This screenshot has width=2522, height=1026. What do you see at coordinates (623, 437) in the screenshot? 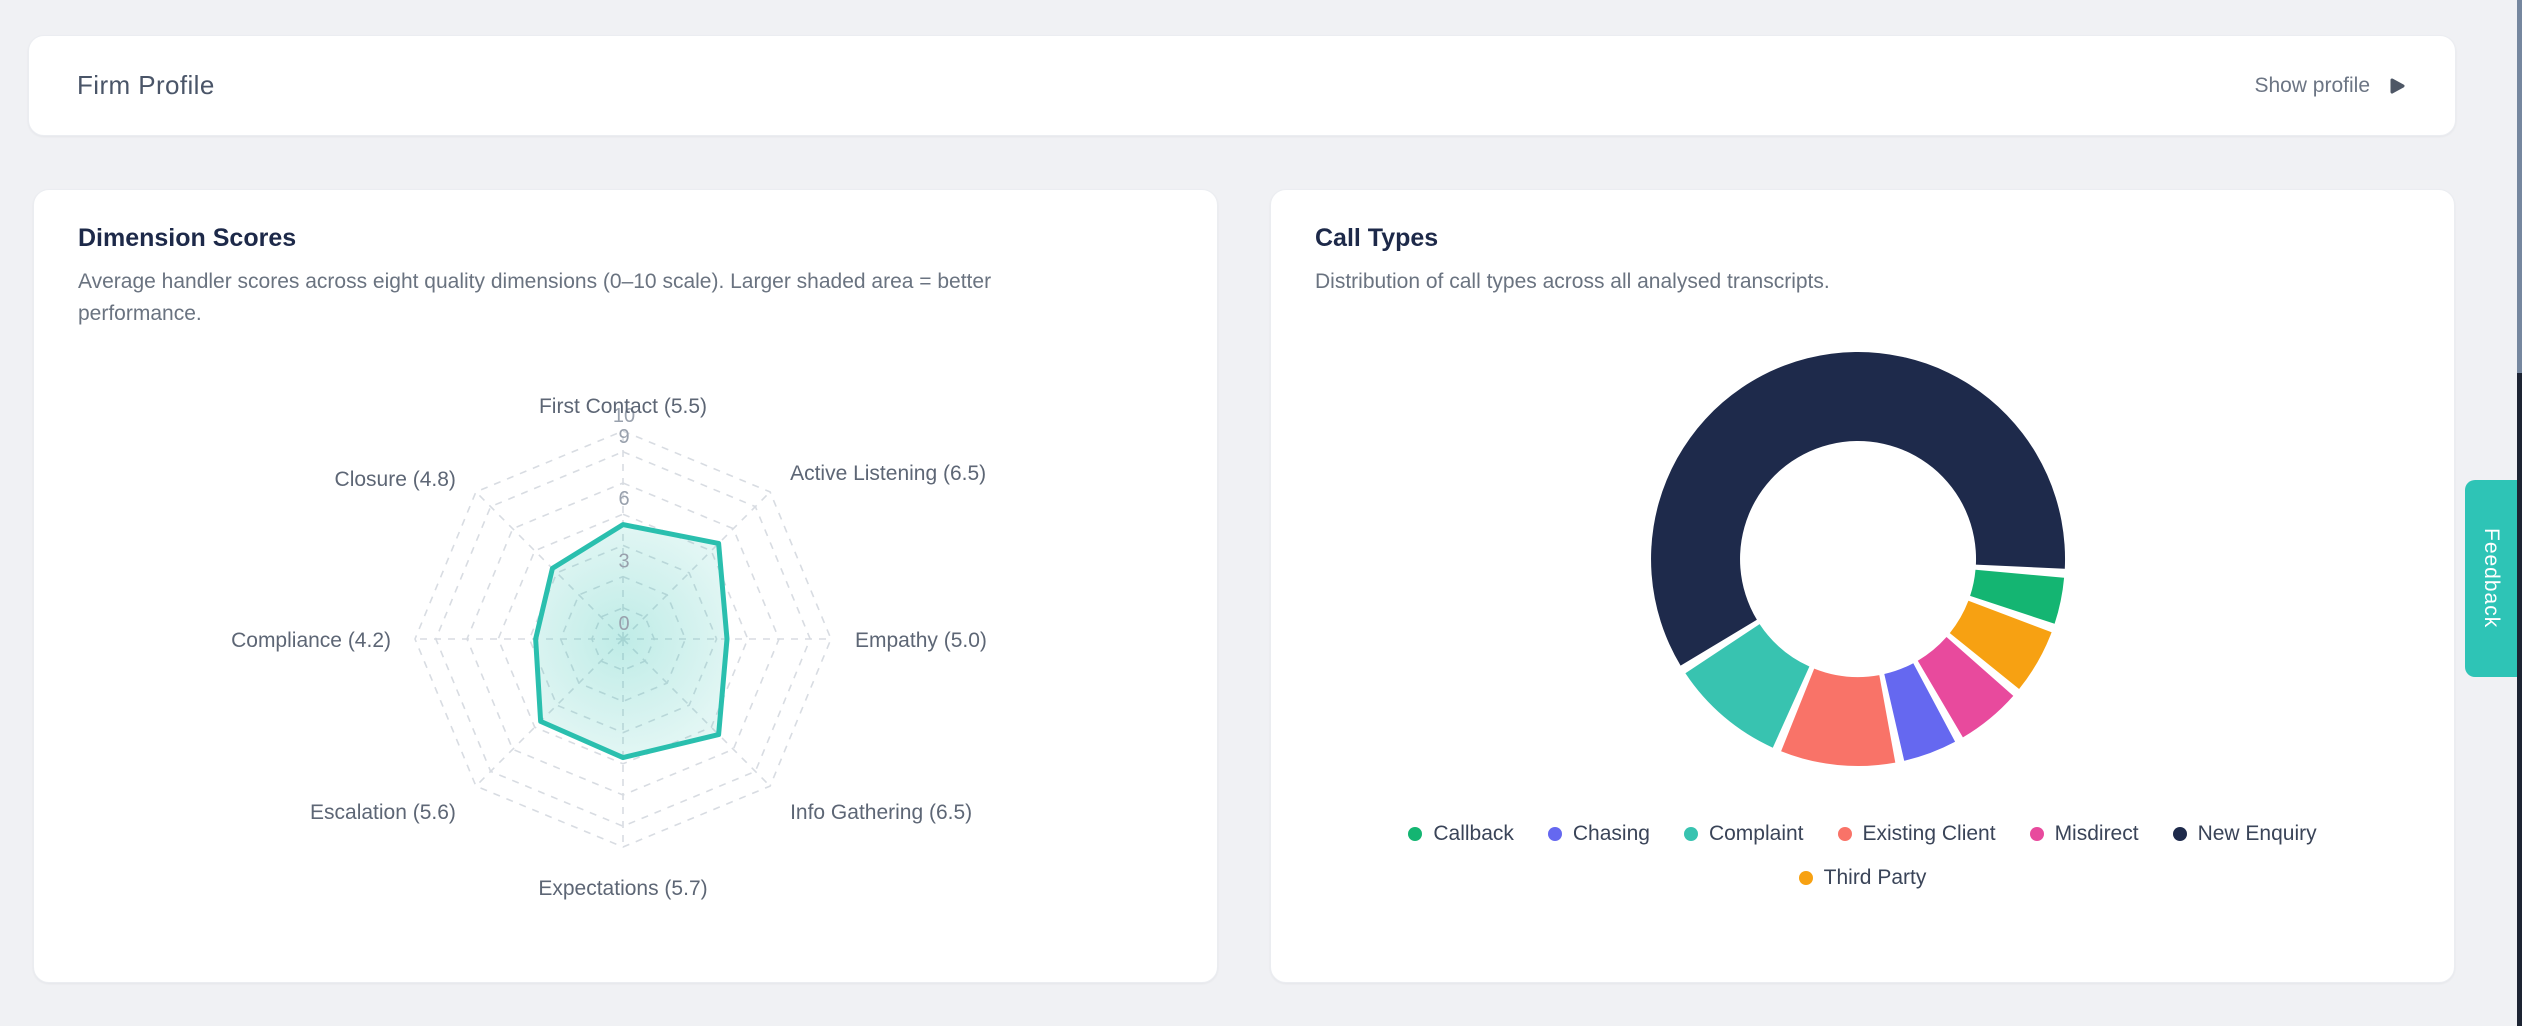
I see `radar-tick-label: 9` at bounding box center [623, 437].